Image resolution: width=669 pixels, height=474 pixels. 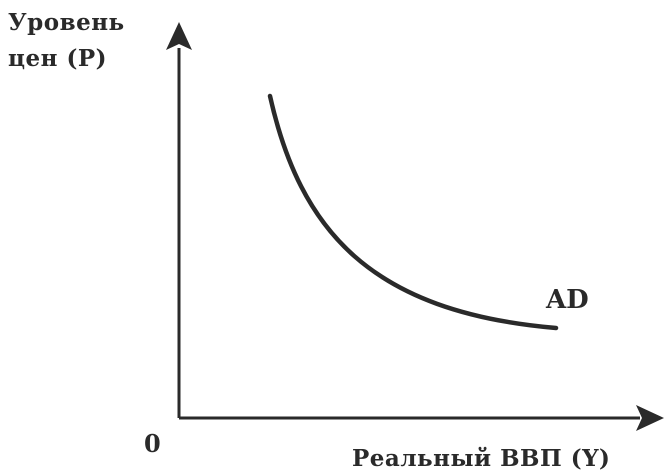 I want to click on y-axis-label-line1: Уровень, so click(x=66, y=22).